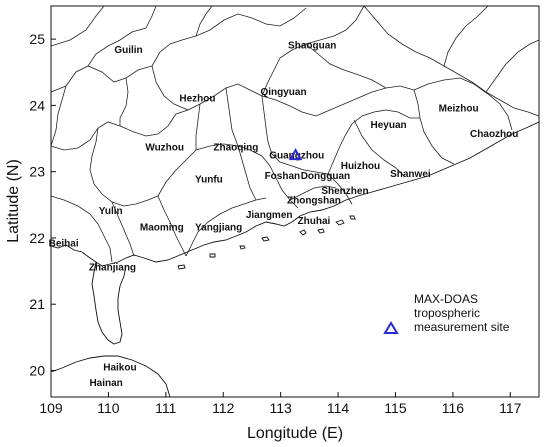 Image resolution: width=550 pixels, height=447 pixels. Describe the element at coordinates (111, 211) in the screenshot. I see `city-label-yulin: Yulin` at that location.